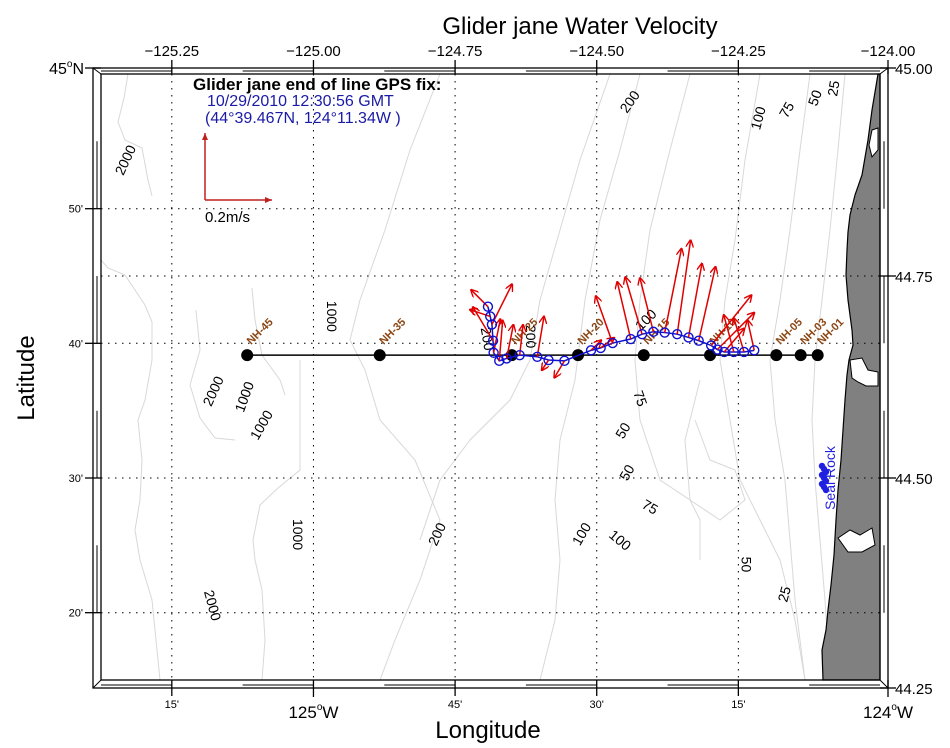  What do you see at coordinates (888, 712) in the screenshot?
I see `bottom-major-tick-label: 124oW` at bounding box center [888, 712].